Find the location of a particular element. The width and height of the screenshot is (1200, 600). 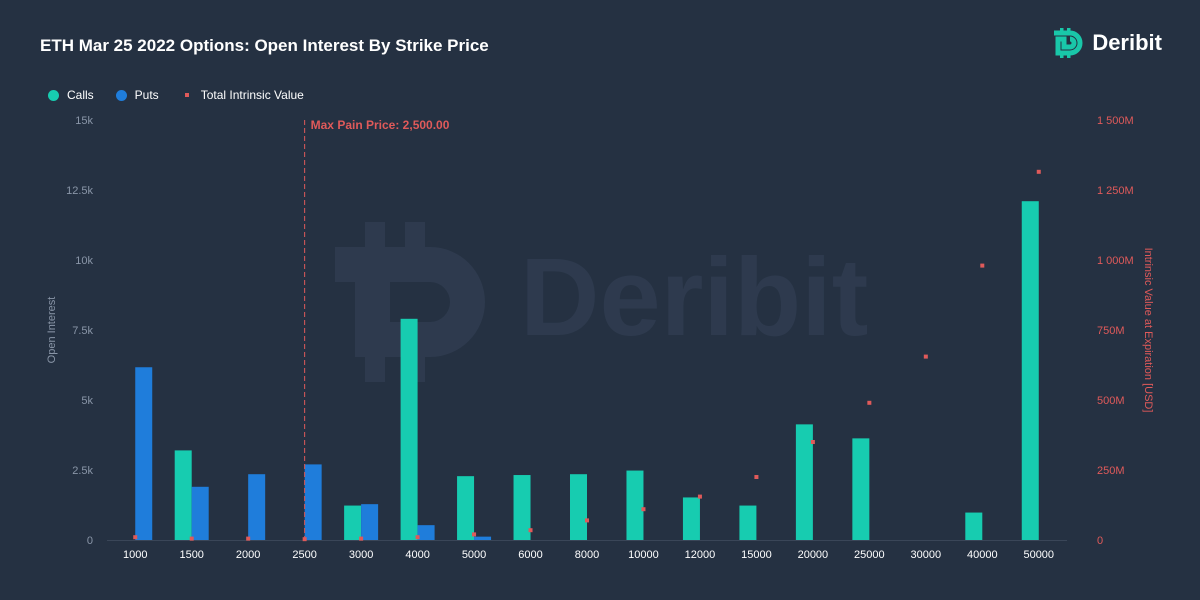

y-axis-title-right: Intrinsic Value at Expiration [USD] is located at coordinates (1148, 330).